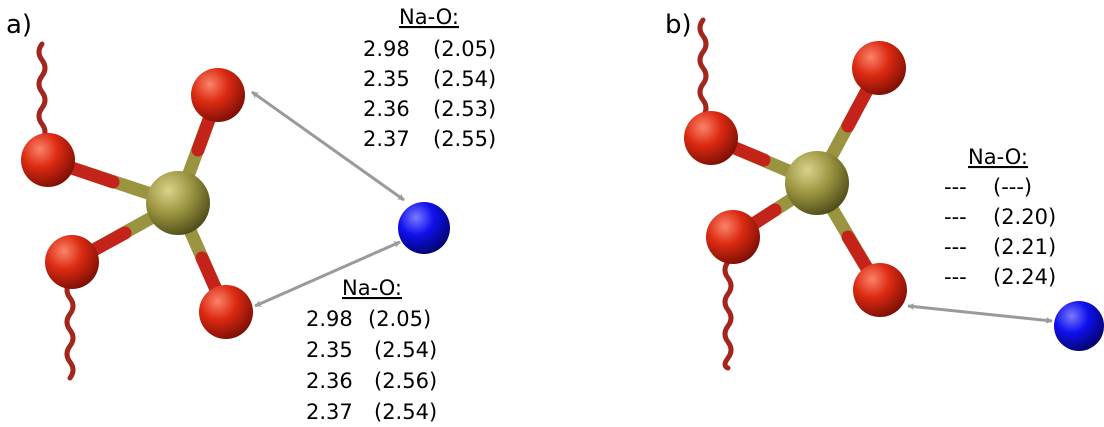  What do you see at coordinates (464, 139) in the screenshot?
I see `distance-paren-value: (2.55)` at bounding box center [464, 139].